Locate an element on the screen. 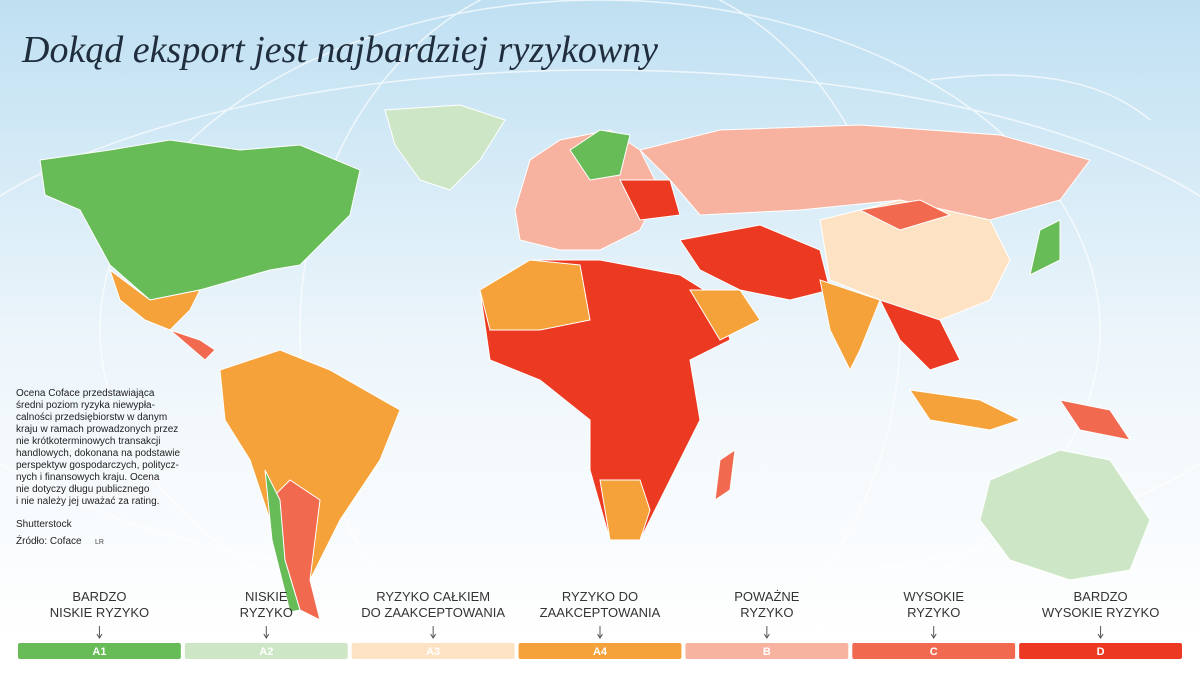 This screenshot has width=1200, height=687. middle-east is located at coordinates (755, 262).